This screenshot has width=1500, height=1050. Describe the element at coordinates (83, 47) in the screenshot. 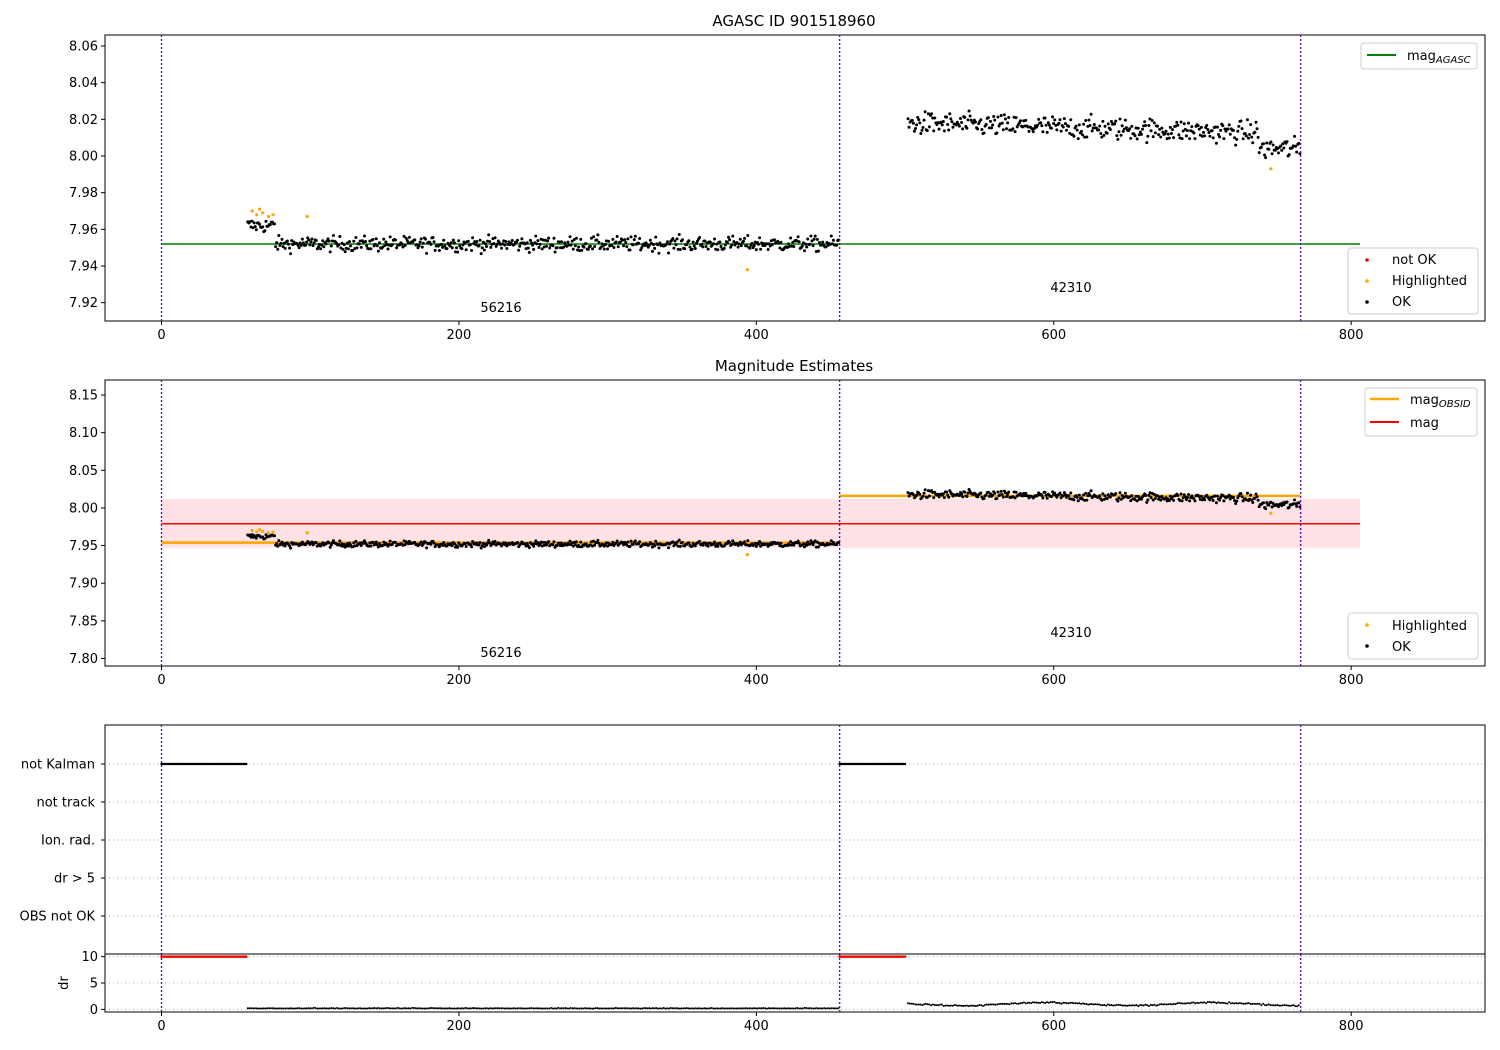

I see `y-tick-label: 8.06` at that location.